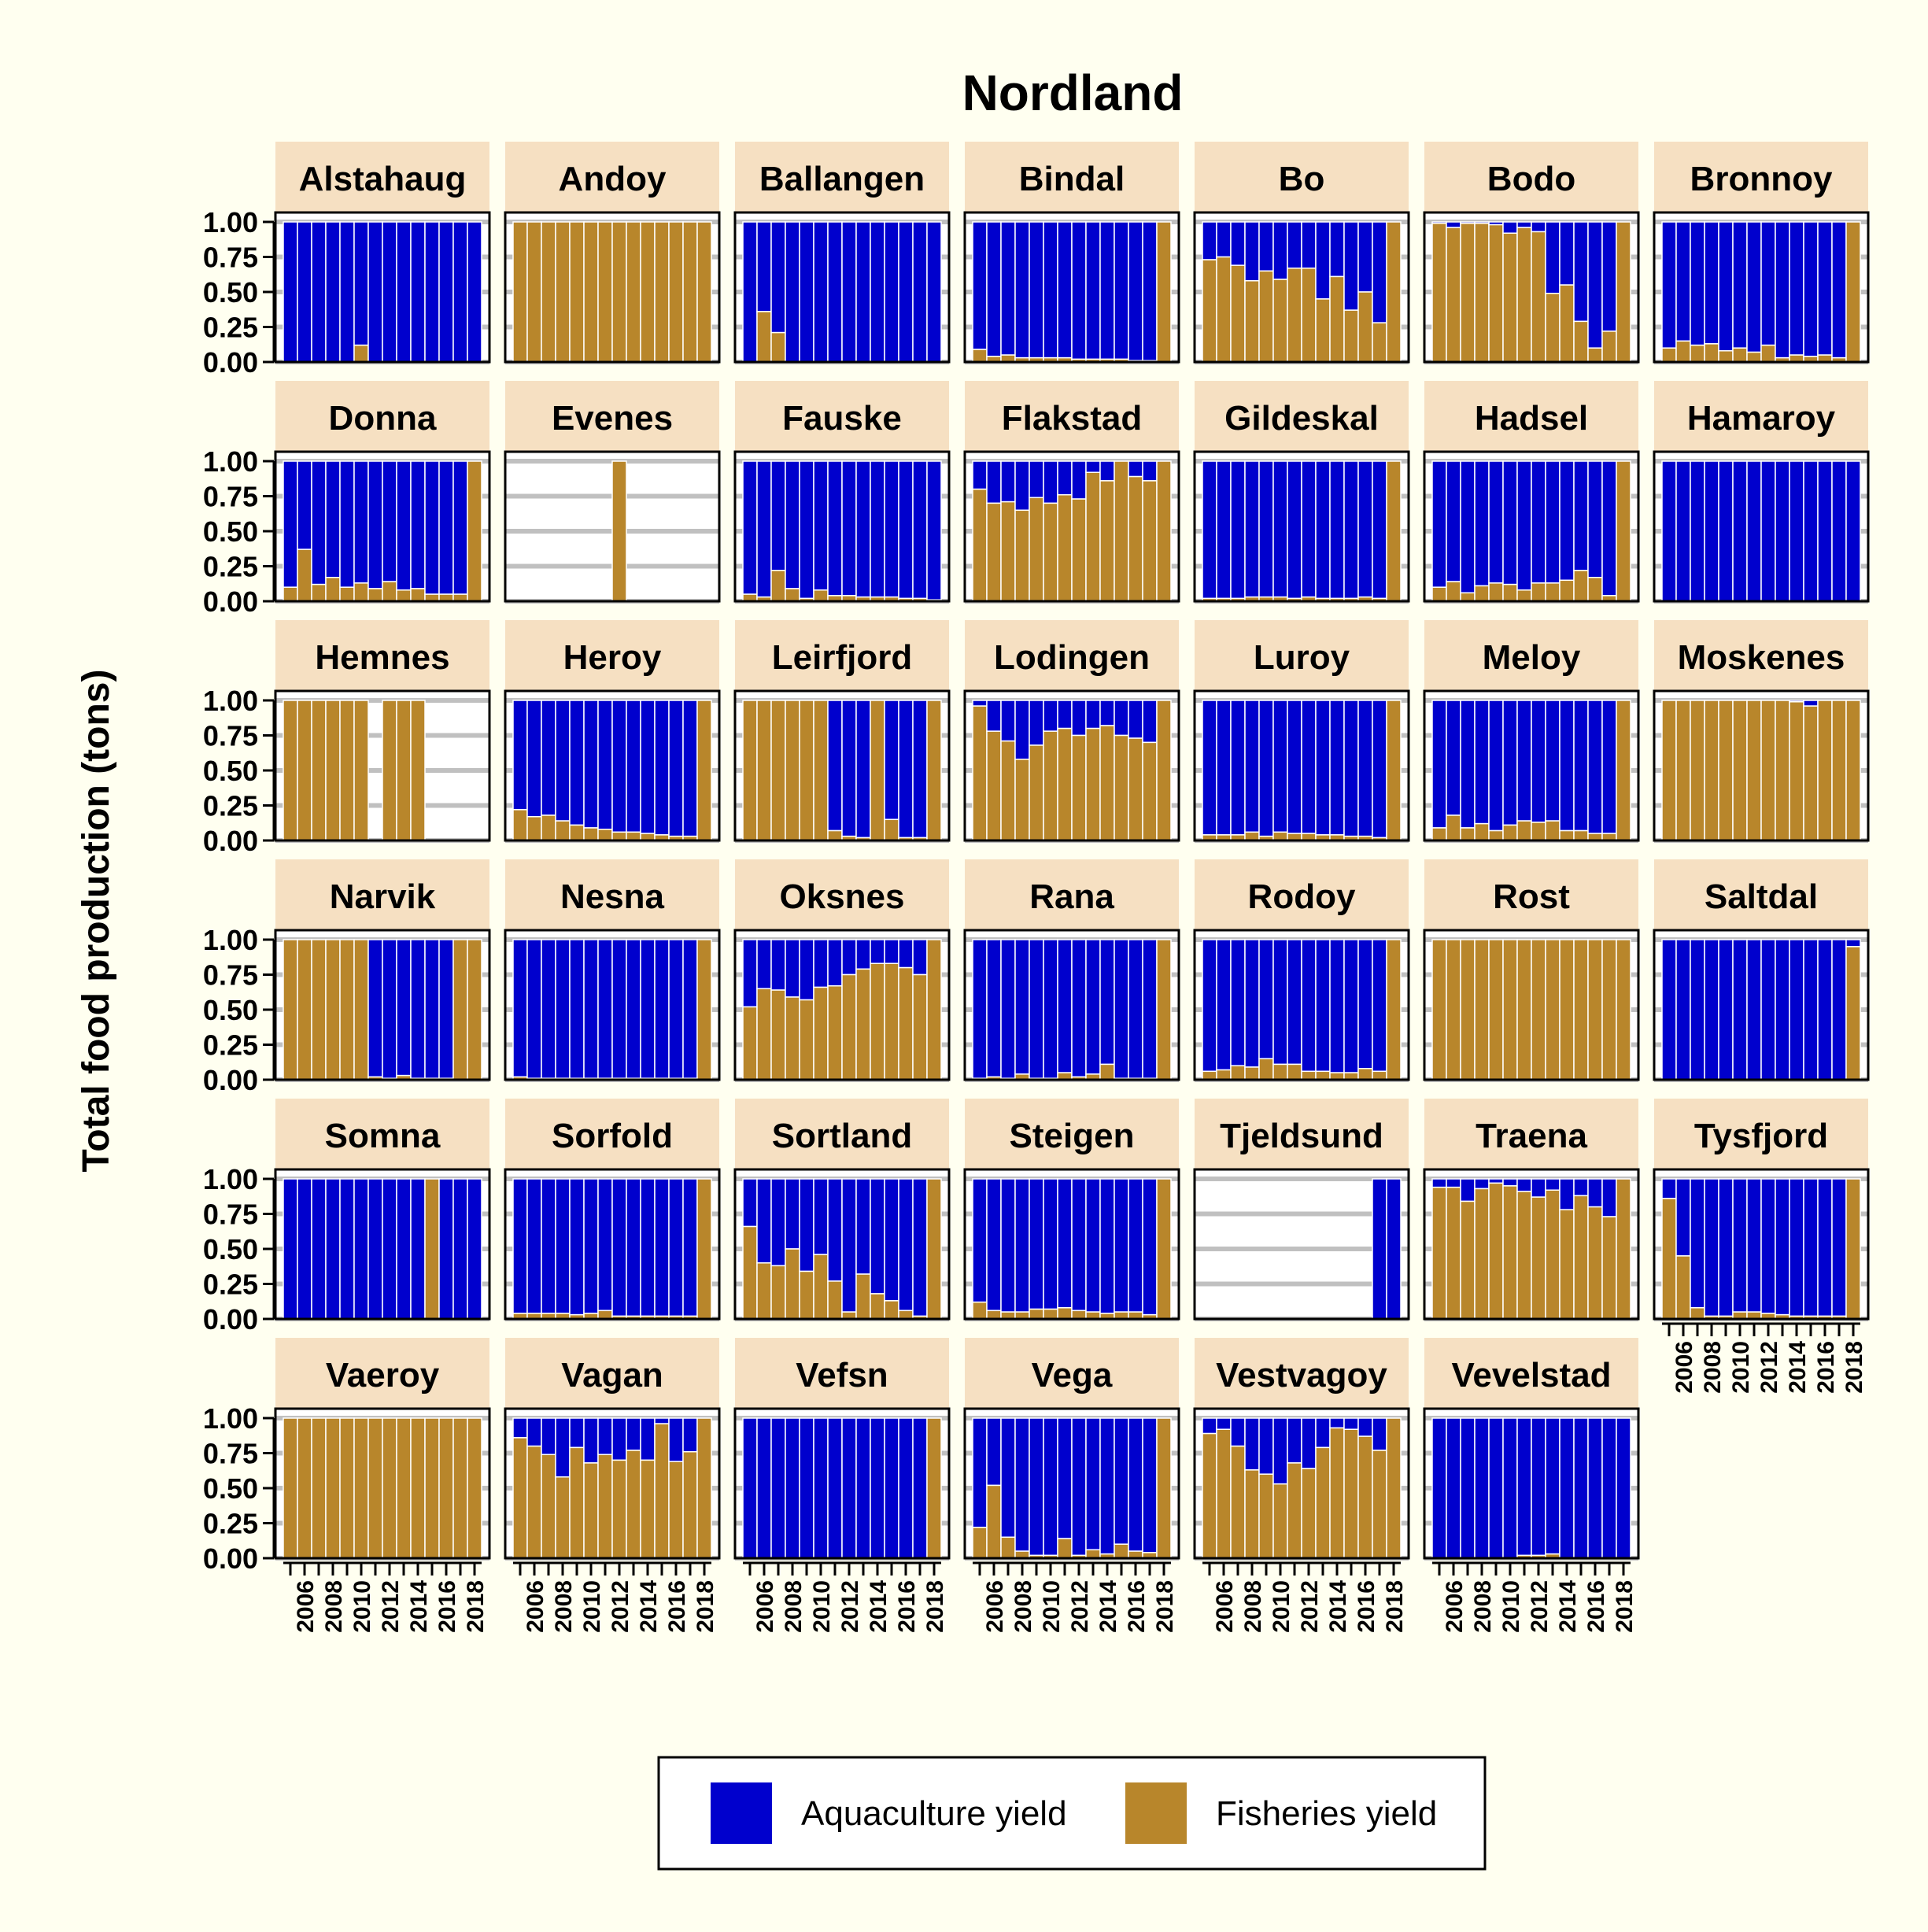 Image resolution: width=1928 pixels, height=1932 pixels. What do you see at coordinates (842, 418) in the screenshot?
I see `panel-title: Fauske` at bounding box center [842, 418].